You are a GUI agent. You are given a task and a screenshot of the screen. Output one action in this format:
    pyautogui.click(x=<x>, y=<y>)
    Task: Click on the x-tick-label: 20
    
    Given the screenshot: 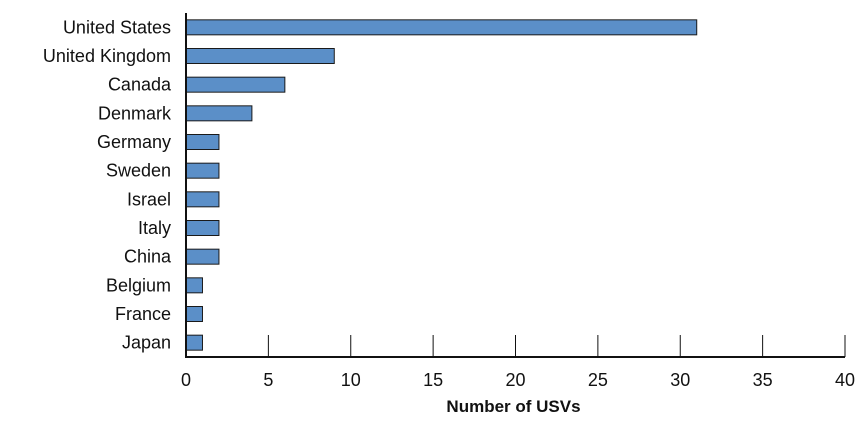 What is the action you would take?
    pyautogui.click(x=515, y=380)
    